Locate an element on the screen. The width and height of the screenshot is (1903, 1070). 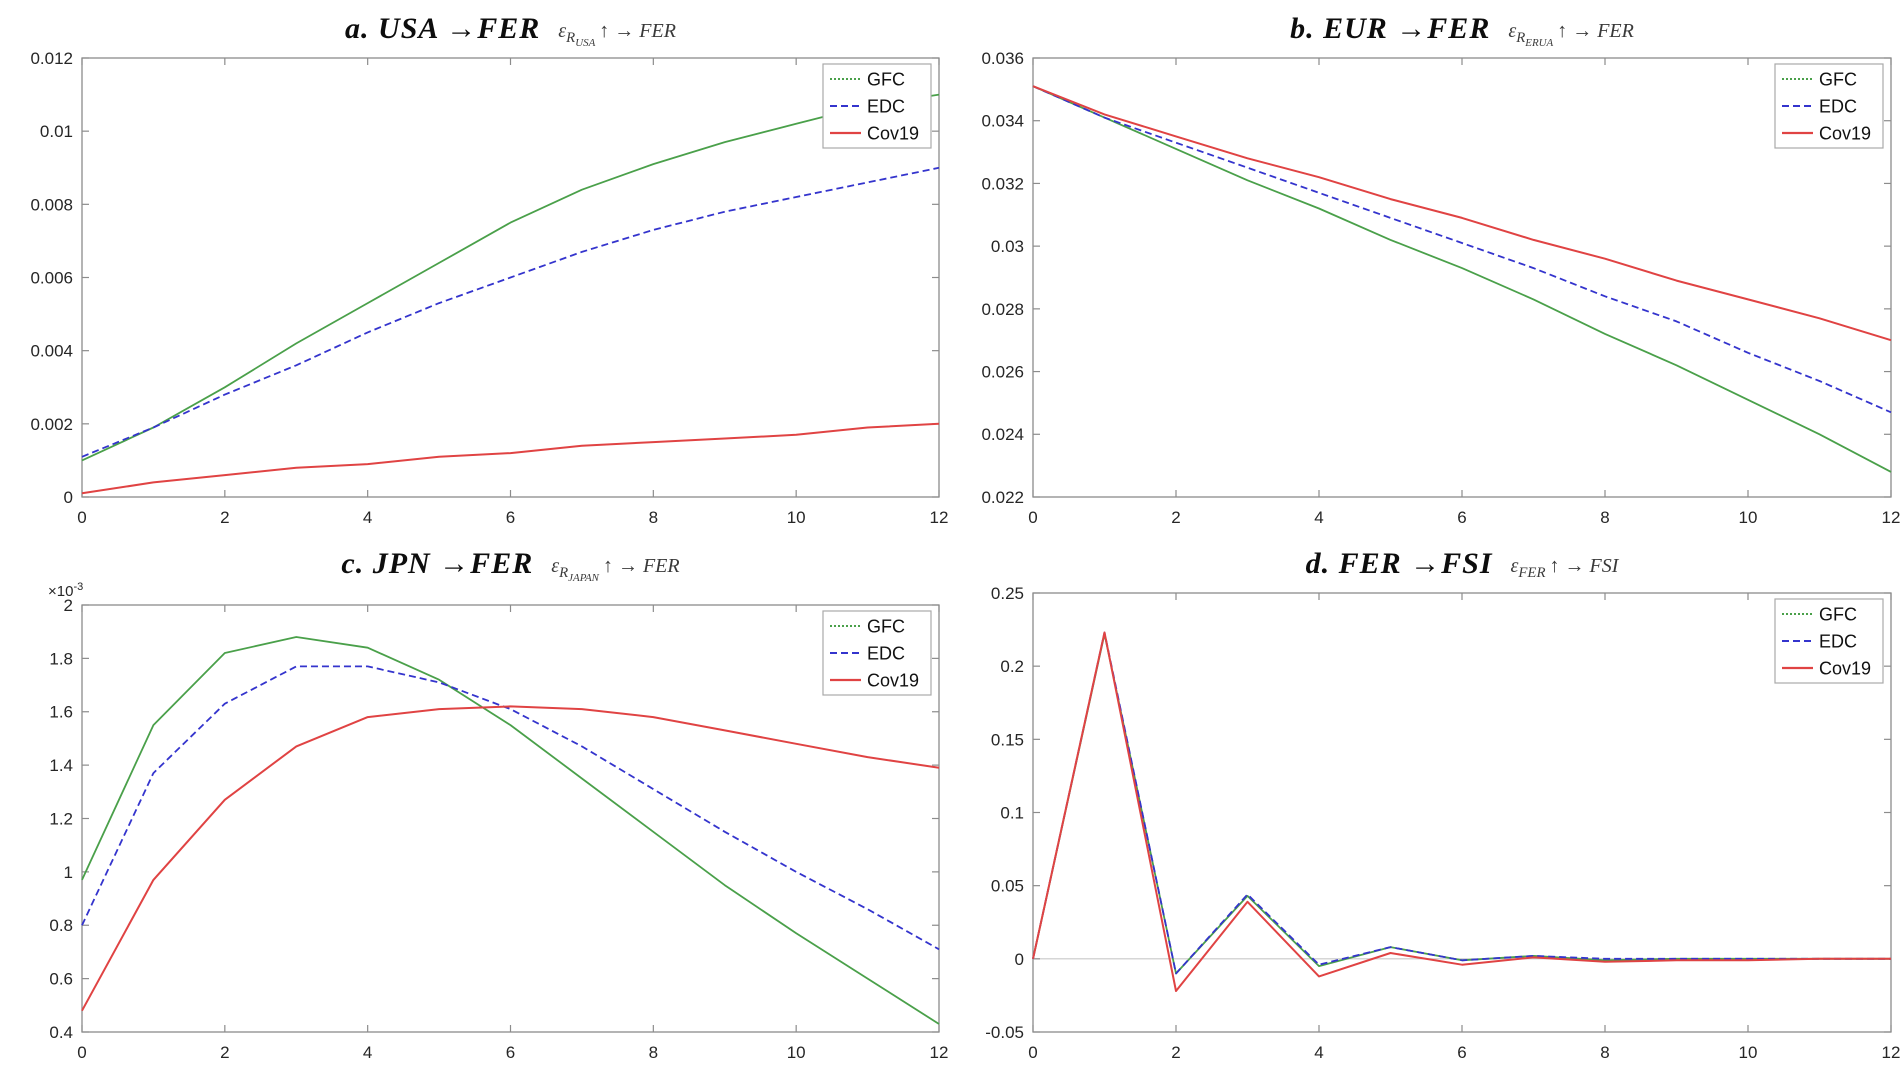
y-tick-label: 0.05 is located at coordinates (1007, 886).